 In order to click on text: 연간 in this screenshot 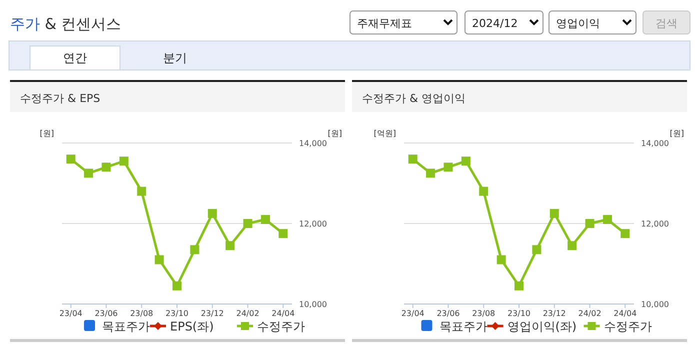, I will do `click(75, 58)`.